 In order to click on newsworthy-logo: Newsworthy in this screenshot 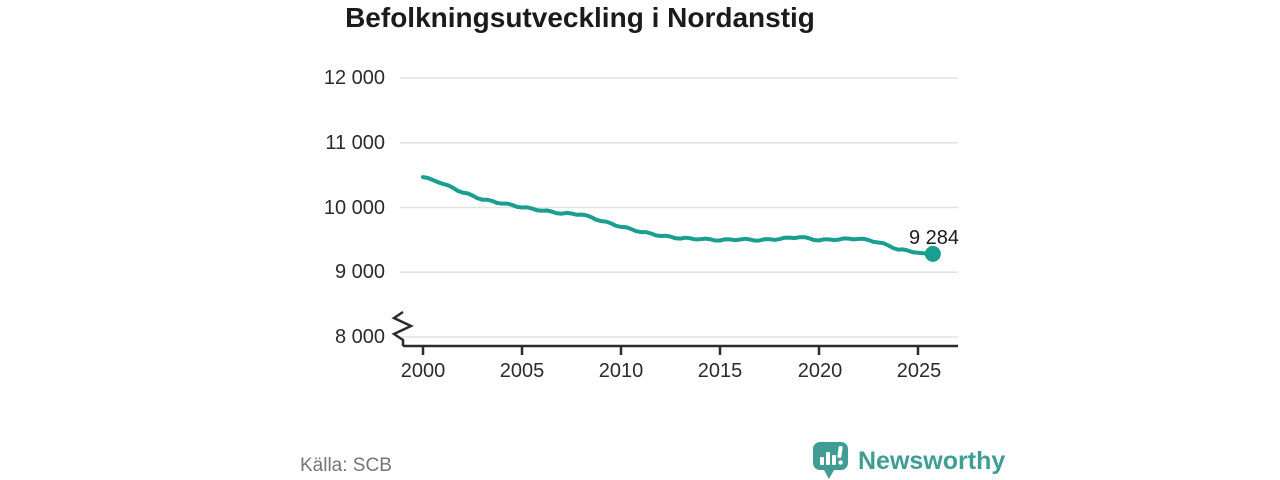, I will do `click(908, 460)`.